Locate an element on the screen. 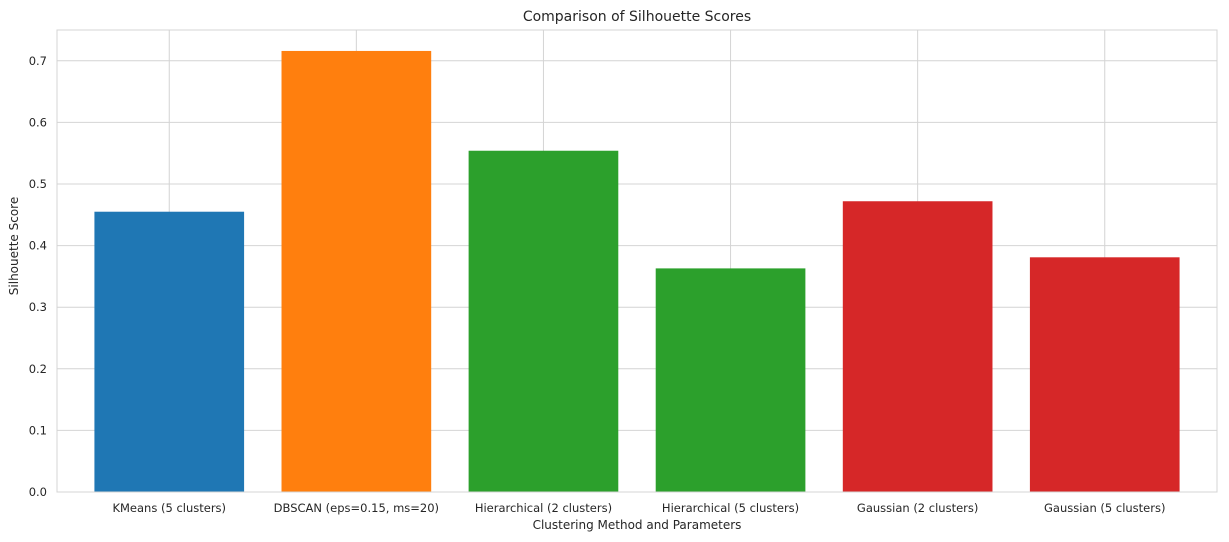  chart-title: Comparison of Silhouette Scores is located at coordinates (637, 17).